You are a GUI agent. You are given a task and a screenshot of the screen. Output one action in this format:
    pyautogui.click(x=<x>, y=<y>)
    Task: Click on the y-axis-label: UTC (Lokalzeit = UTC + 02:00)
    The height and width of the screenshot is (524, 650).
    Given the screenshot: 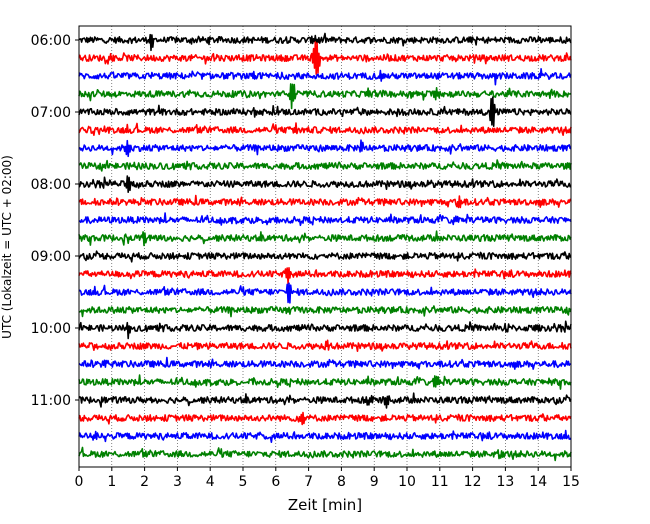 What is the action you would take?
    pyautogui.click(x=7, y=247)
    